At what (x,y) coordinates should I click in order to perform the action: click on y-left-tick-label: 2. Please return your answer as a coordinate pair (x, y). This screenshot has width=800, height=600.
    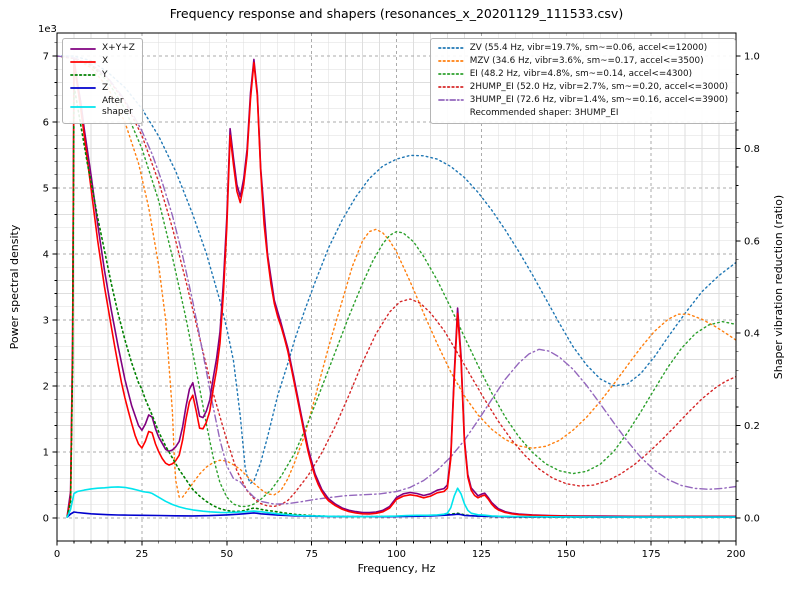
    Looking at the image, I should click on (46, 386).